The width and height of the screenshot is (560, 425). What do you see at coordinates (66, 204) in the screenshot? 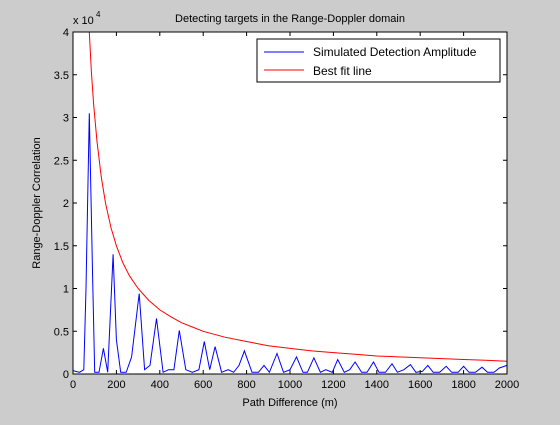
I see `y-tick-label: 2` at bounding box center [66, 204].